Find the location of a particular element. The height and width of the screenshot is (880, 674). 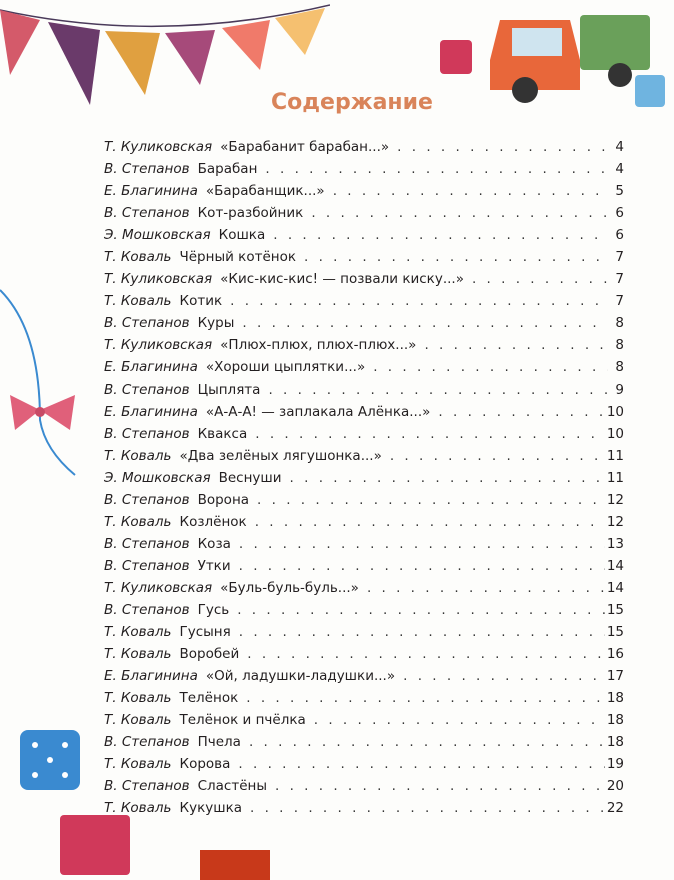

toc-entry: Т. Коваль Гусыня 15 is located at coordinates (364, 635).